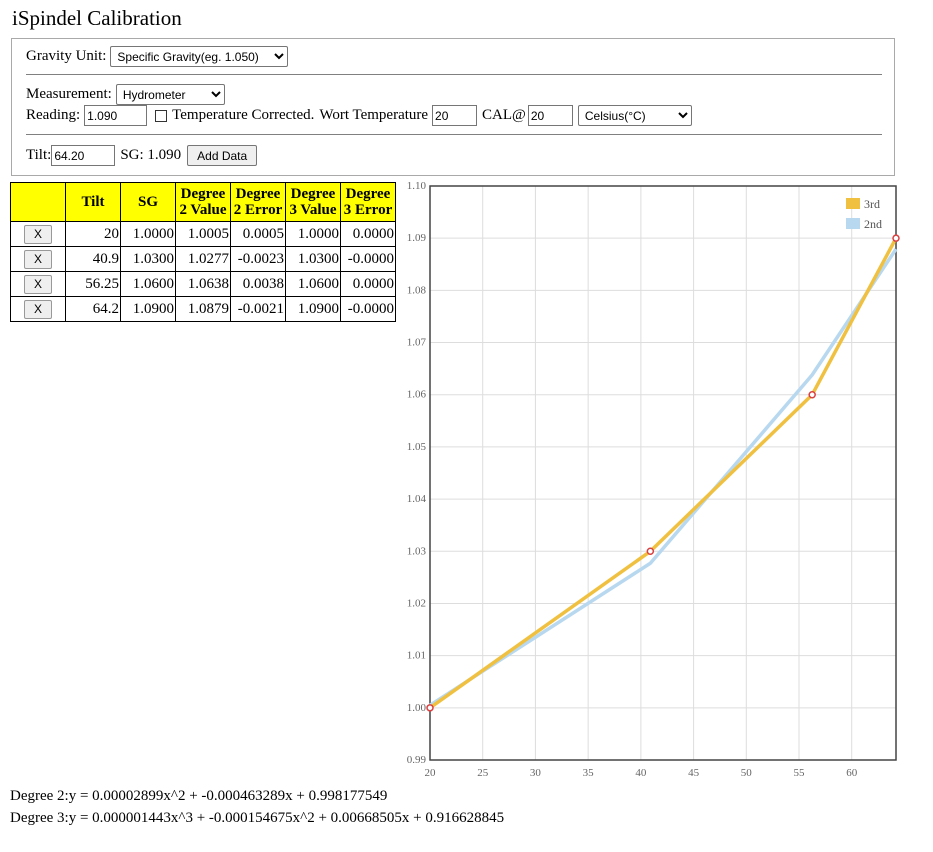 This screenshot has height=852, width=933. I want to click on y-tick-label: 1.05, so click(417, 447).